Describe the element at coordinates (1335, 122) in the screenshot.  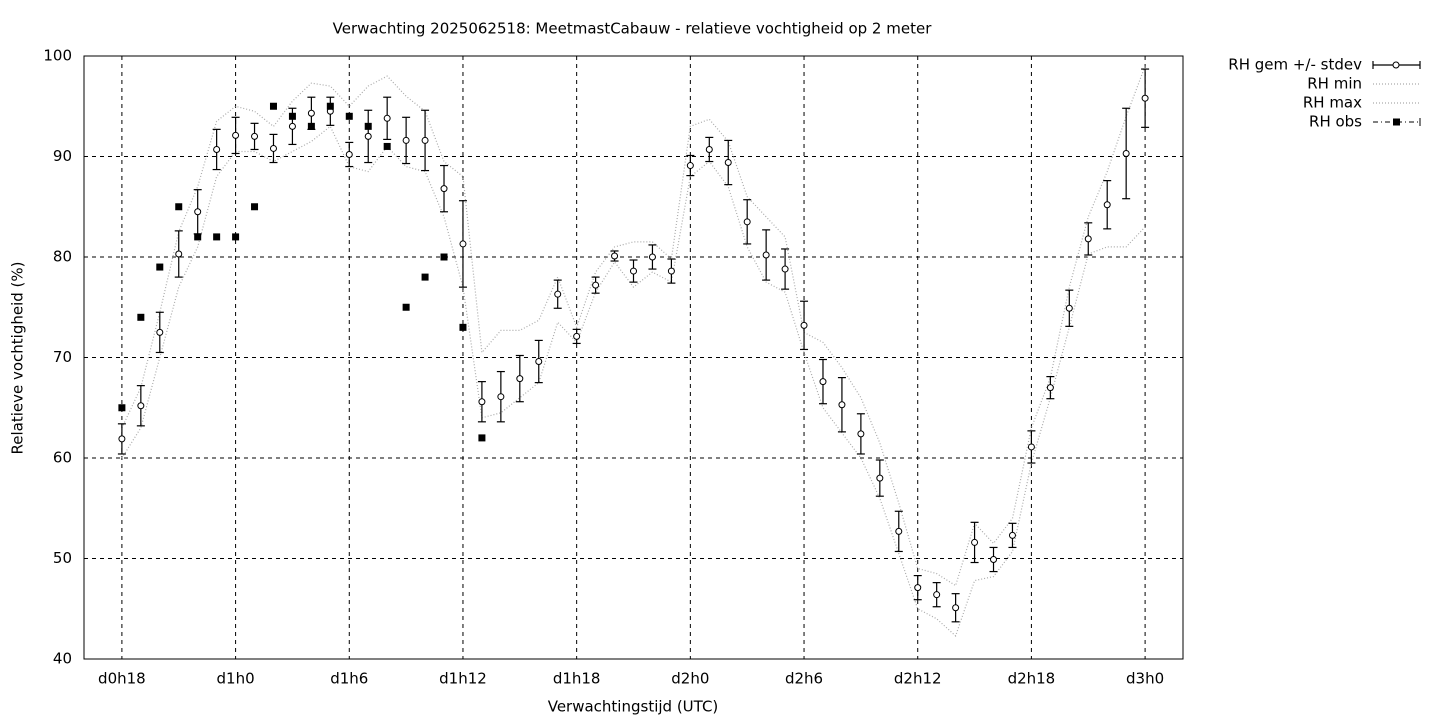
I see `legend-label: RH obs` at that location.